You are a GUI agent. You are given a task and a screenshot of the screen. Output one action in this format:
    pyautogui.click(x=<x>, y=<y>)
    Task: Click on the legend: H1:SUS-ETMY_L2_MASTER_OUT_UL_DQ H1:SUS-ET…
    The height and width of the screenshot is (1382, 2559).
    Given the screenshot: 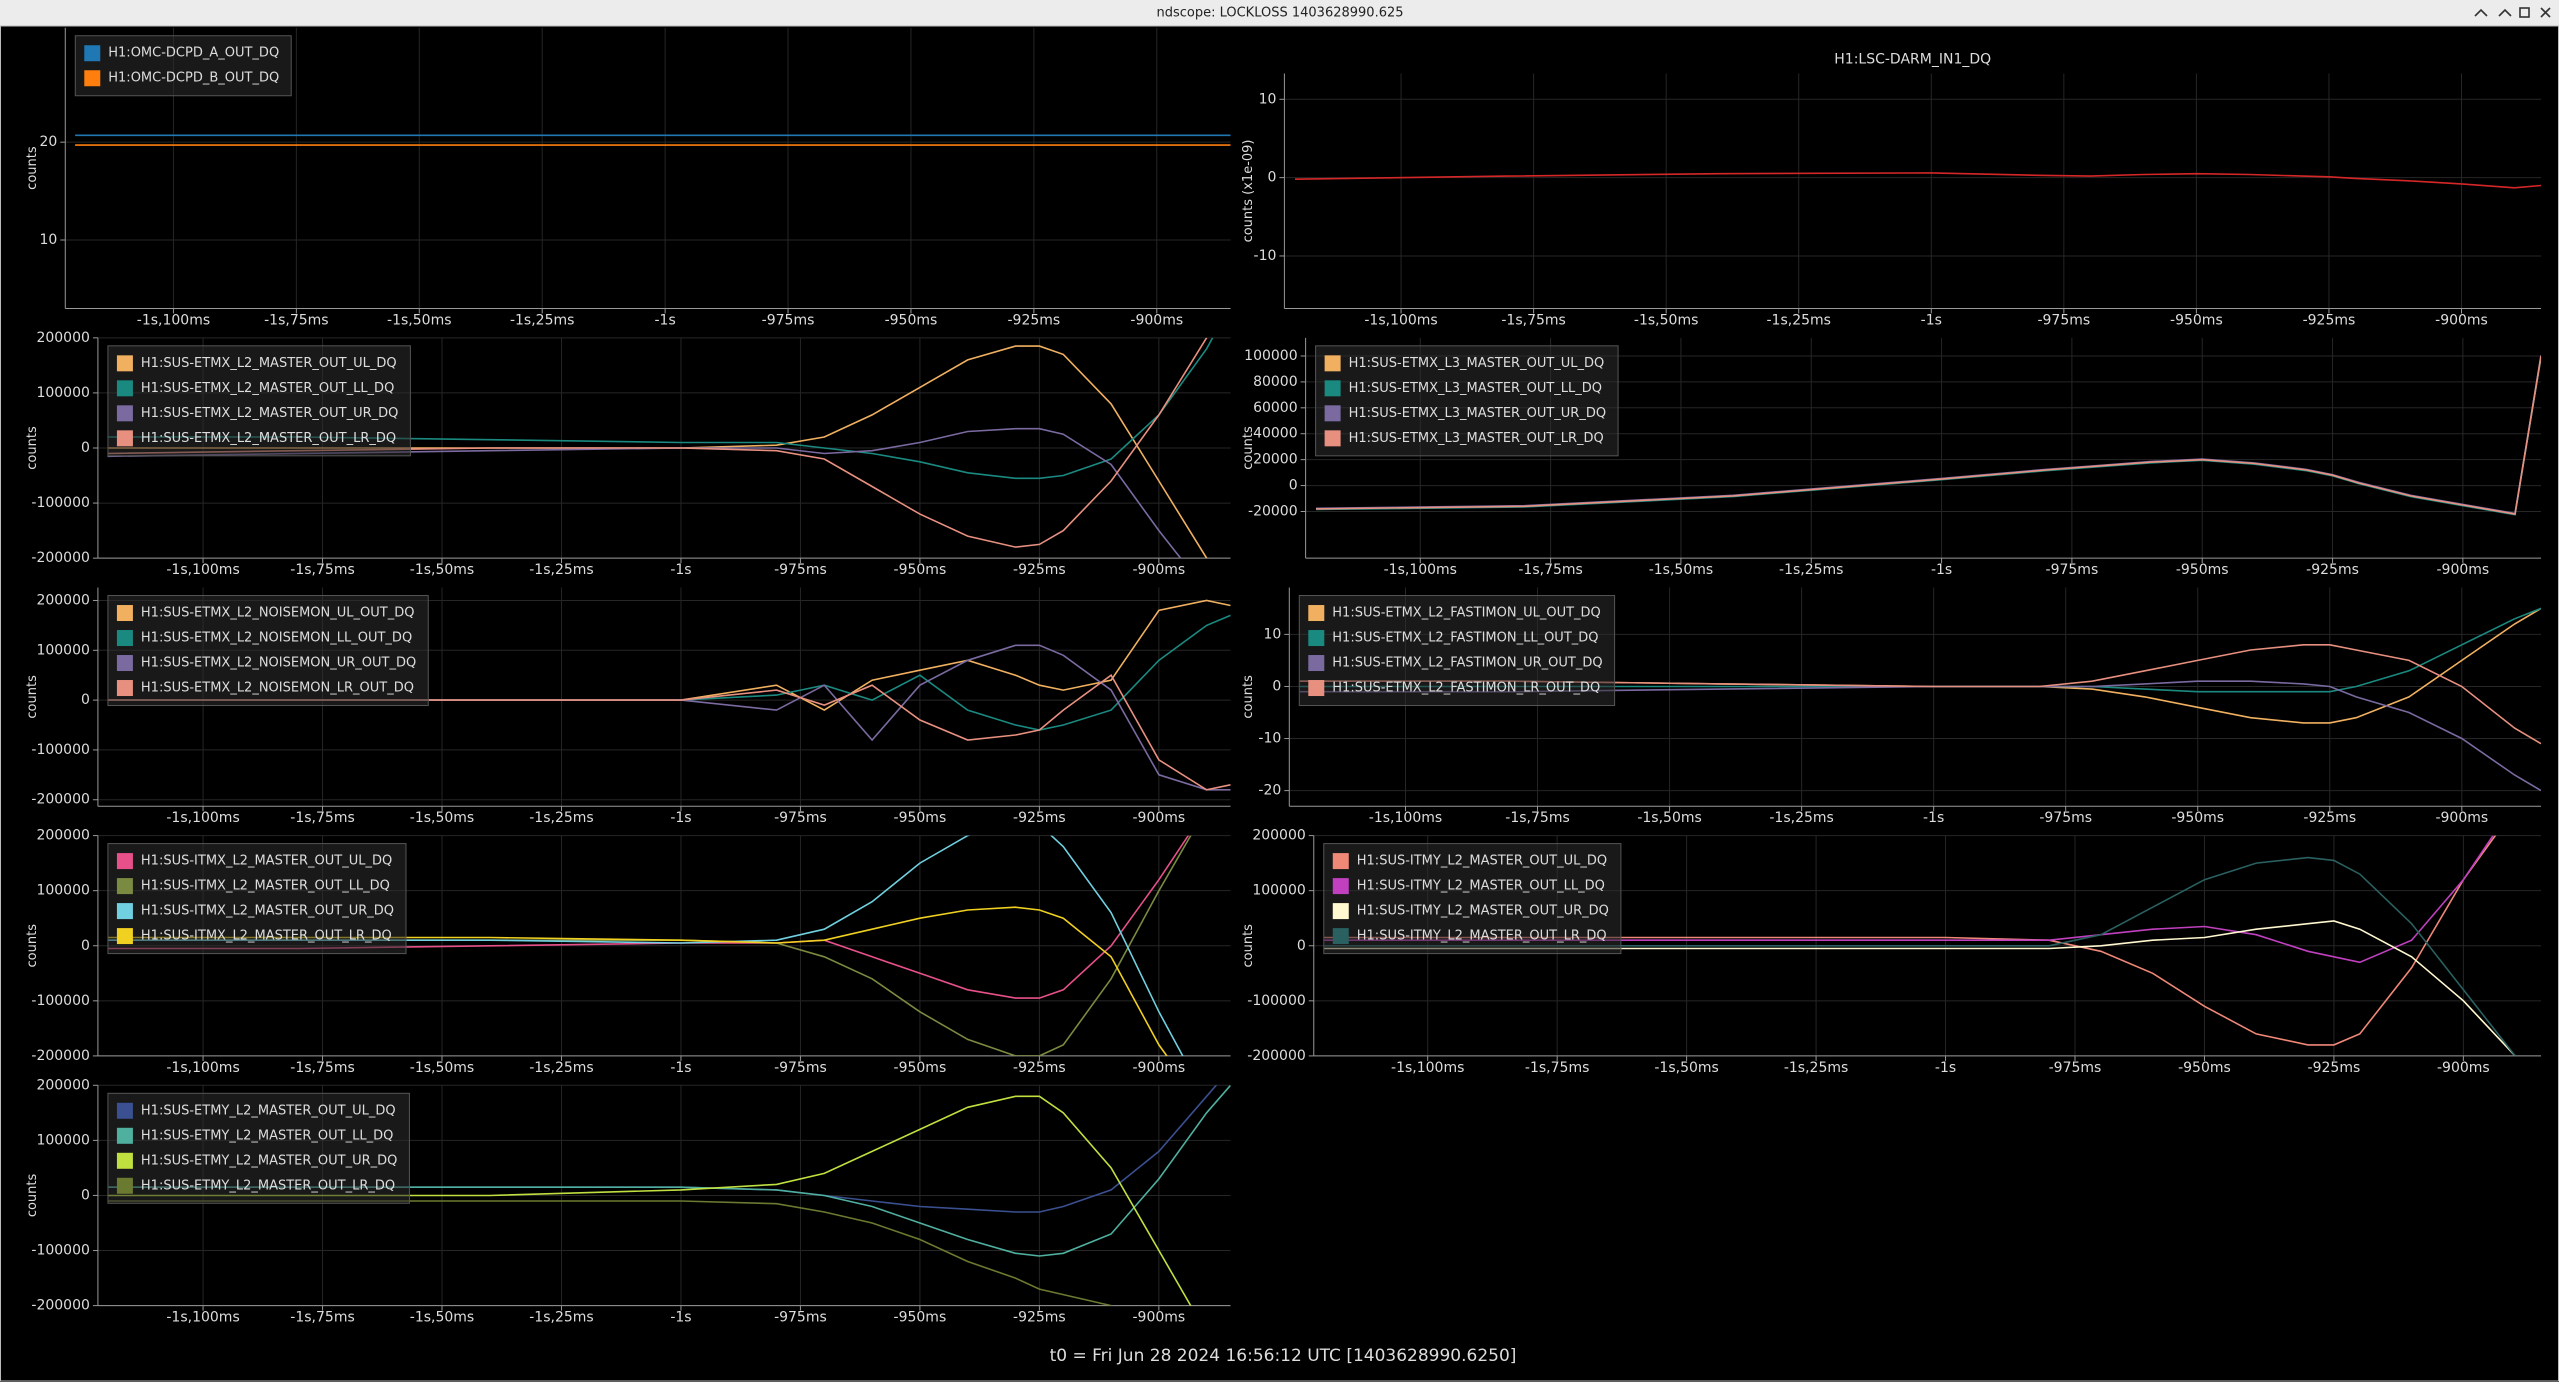 What is the action you would take?
    pyautogui.click(x=258, y=1148)
    